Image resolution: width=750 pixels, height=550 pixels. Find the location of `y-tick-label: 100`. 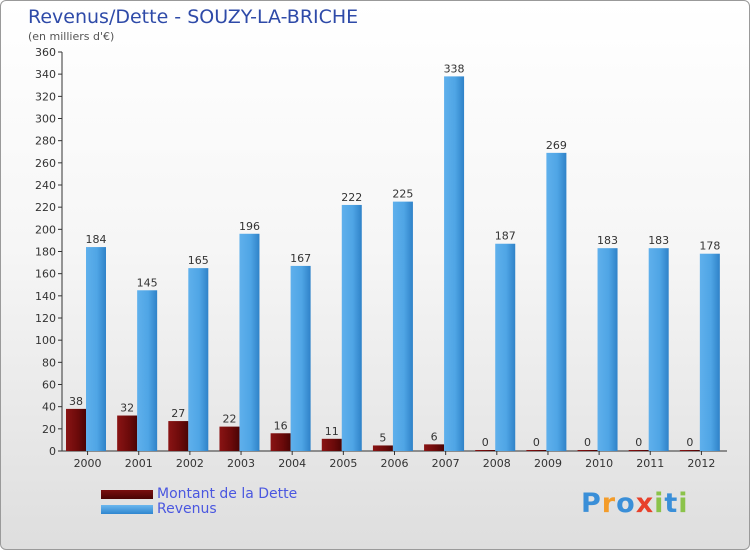

y-tick-label: 100 is located at coordinates (45, 340).